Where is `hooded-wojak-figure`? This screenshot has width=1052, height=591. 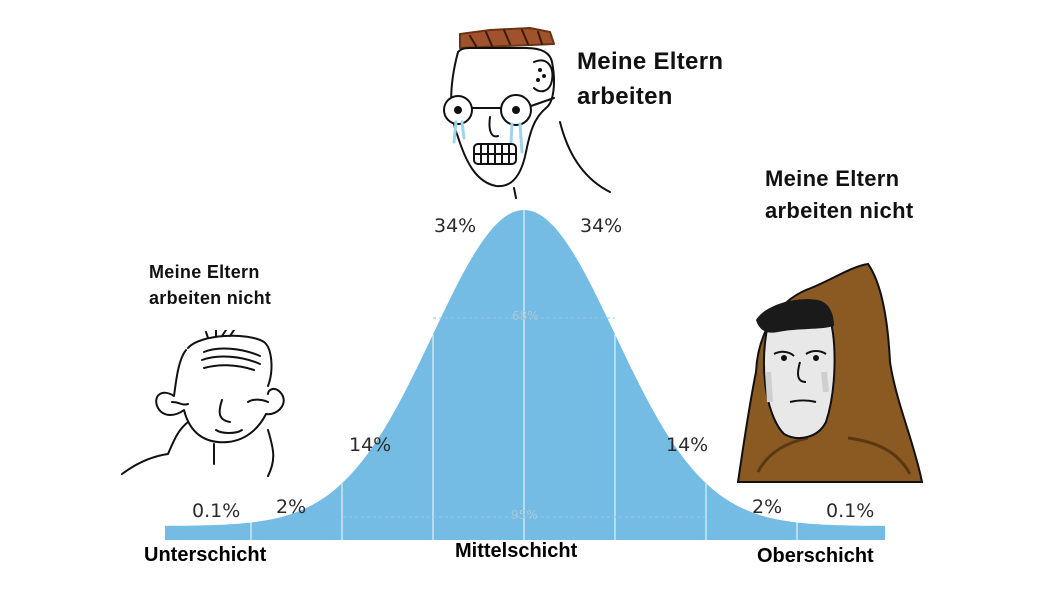 hooded-wojak-figure is located at coordinates (830, 372).